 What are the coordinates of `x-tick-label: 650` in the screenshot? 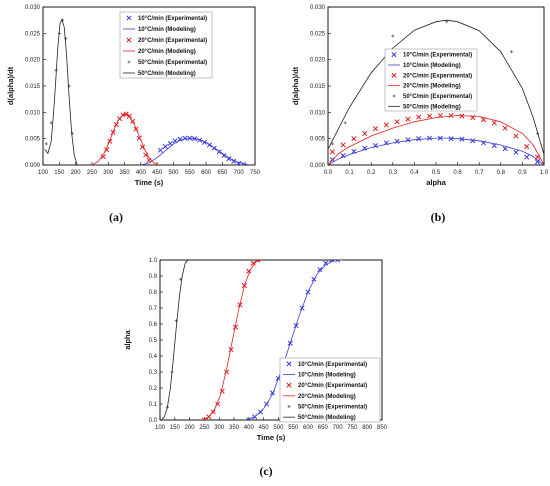 It's located at (222, 173).